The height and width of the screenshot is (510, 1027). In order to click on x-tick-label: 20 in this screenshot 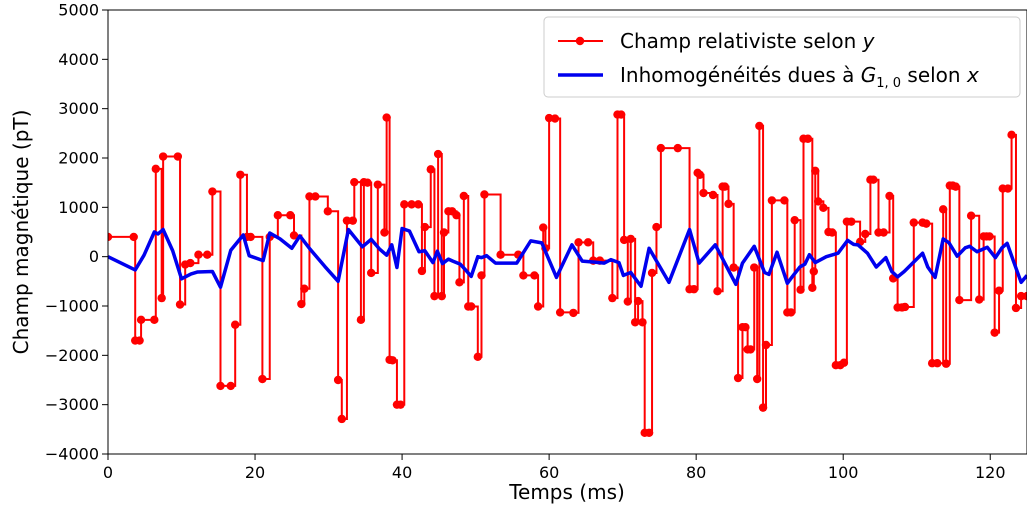, I will do `click(255, 472)`.